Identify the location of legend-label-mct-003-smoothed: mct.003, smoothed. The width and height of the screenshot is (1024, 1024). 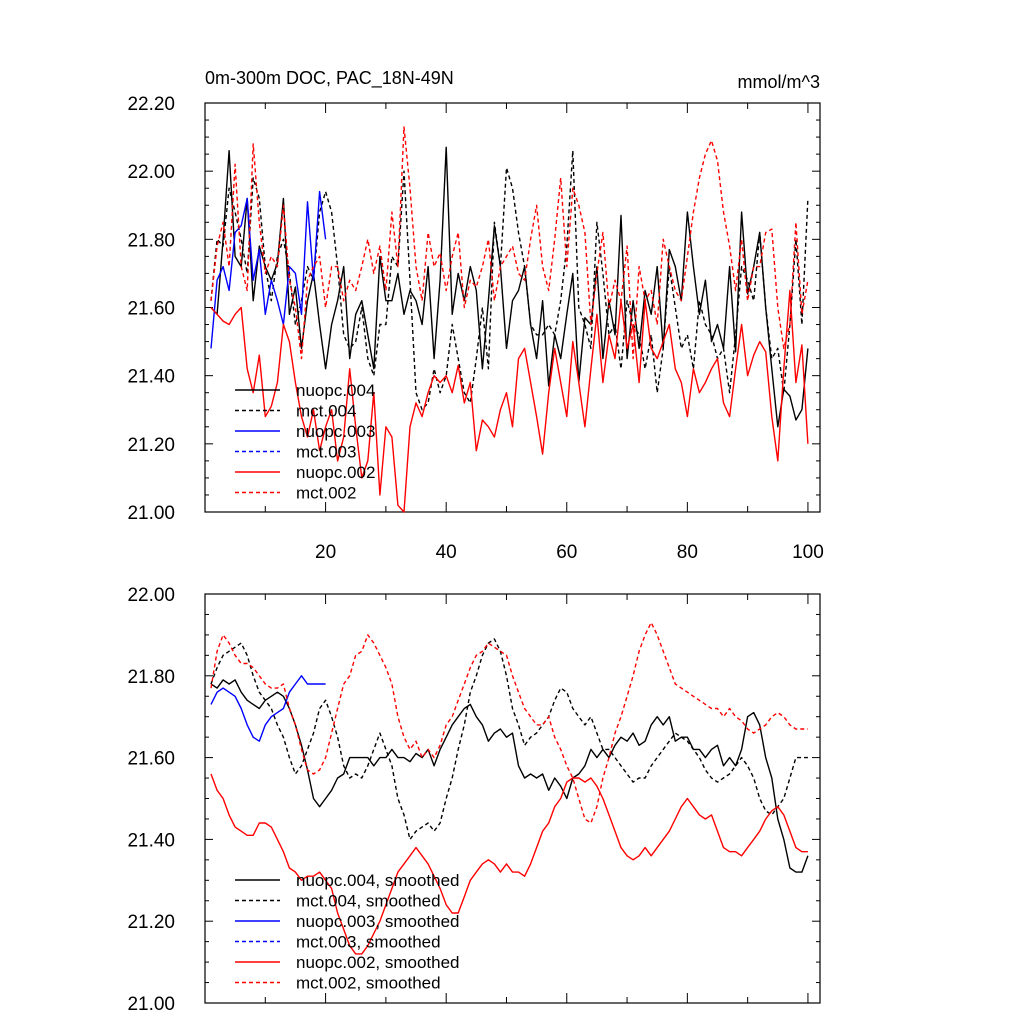
(368, 942).